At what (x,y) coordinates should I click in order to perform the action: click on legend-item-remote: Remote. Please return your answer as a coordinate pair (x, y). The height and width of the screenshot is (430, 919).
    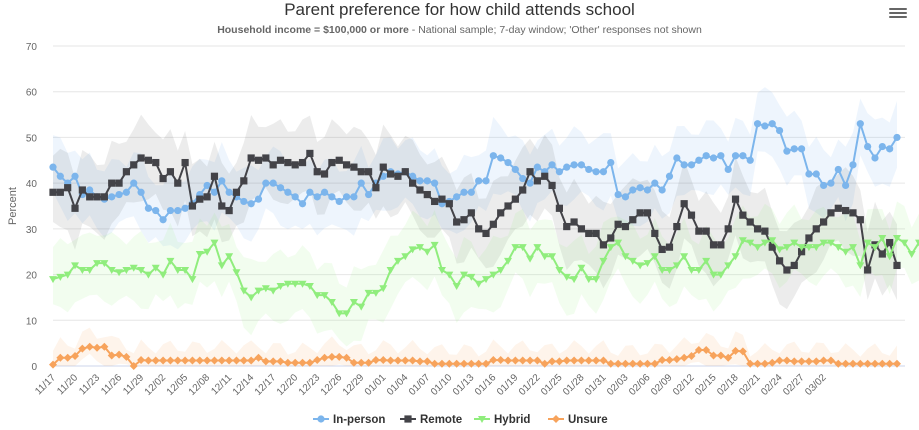
    Looking at the image, I should click on (431, 420).